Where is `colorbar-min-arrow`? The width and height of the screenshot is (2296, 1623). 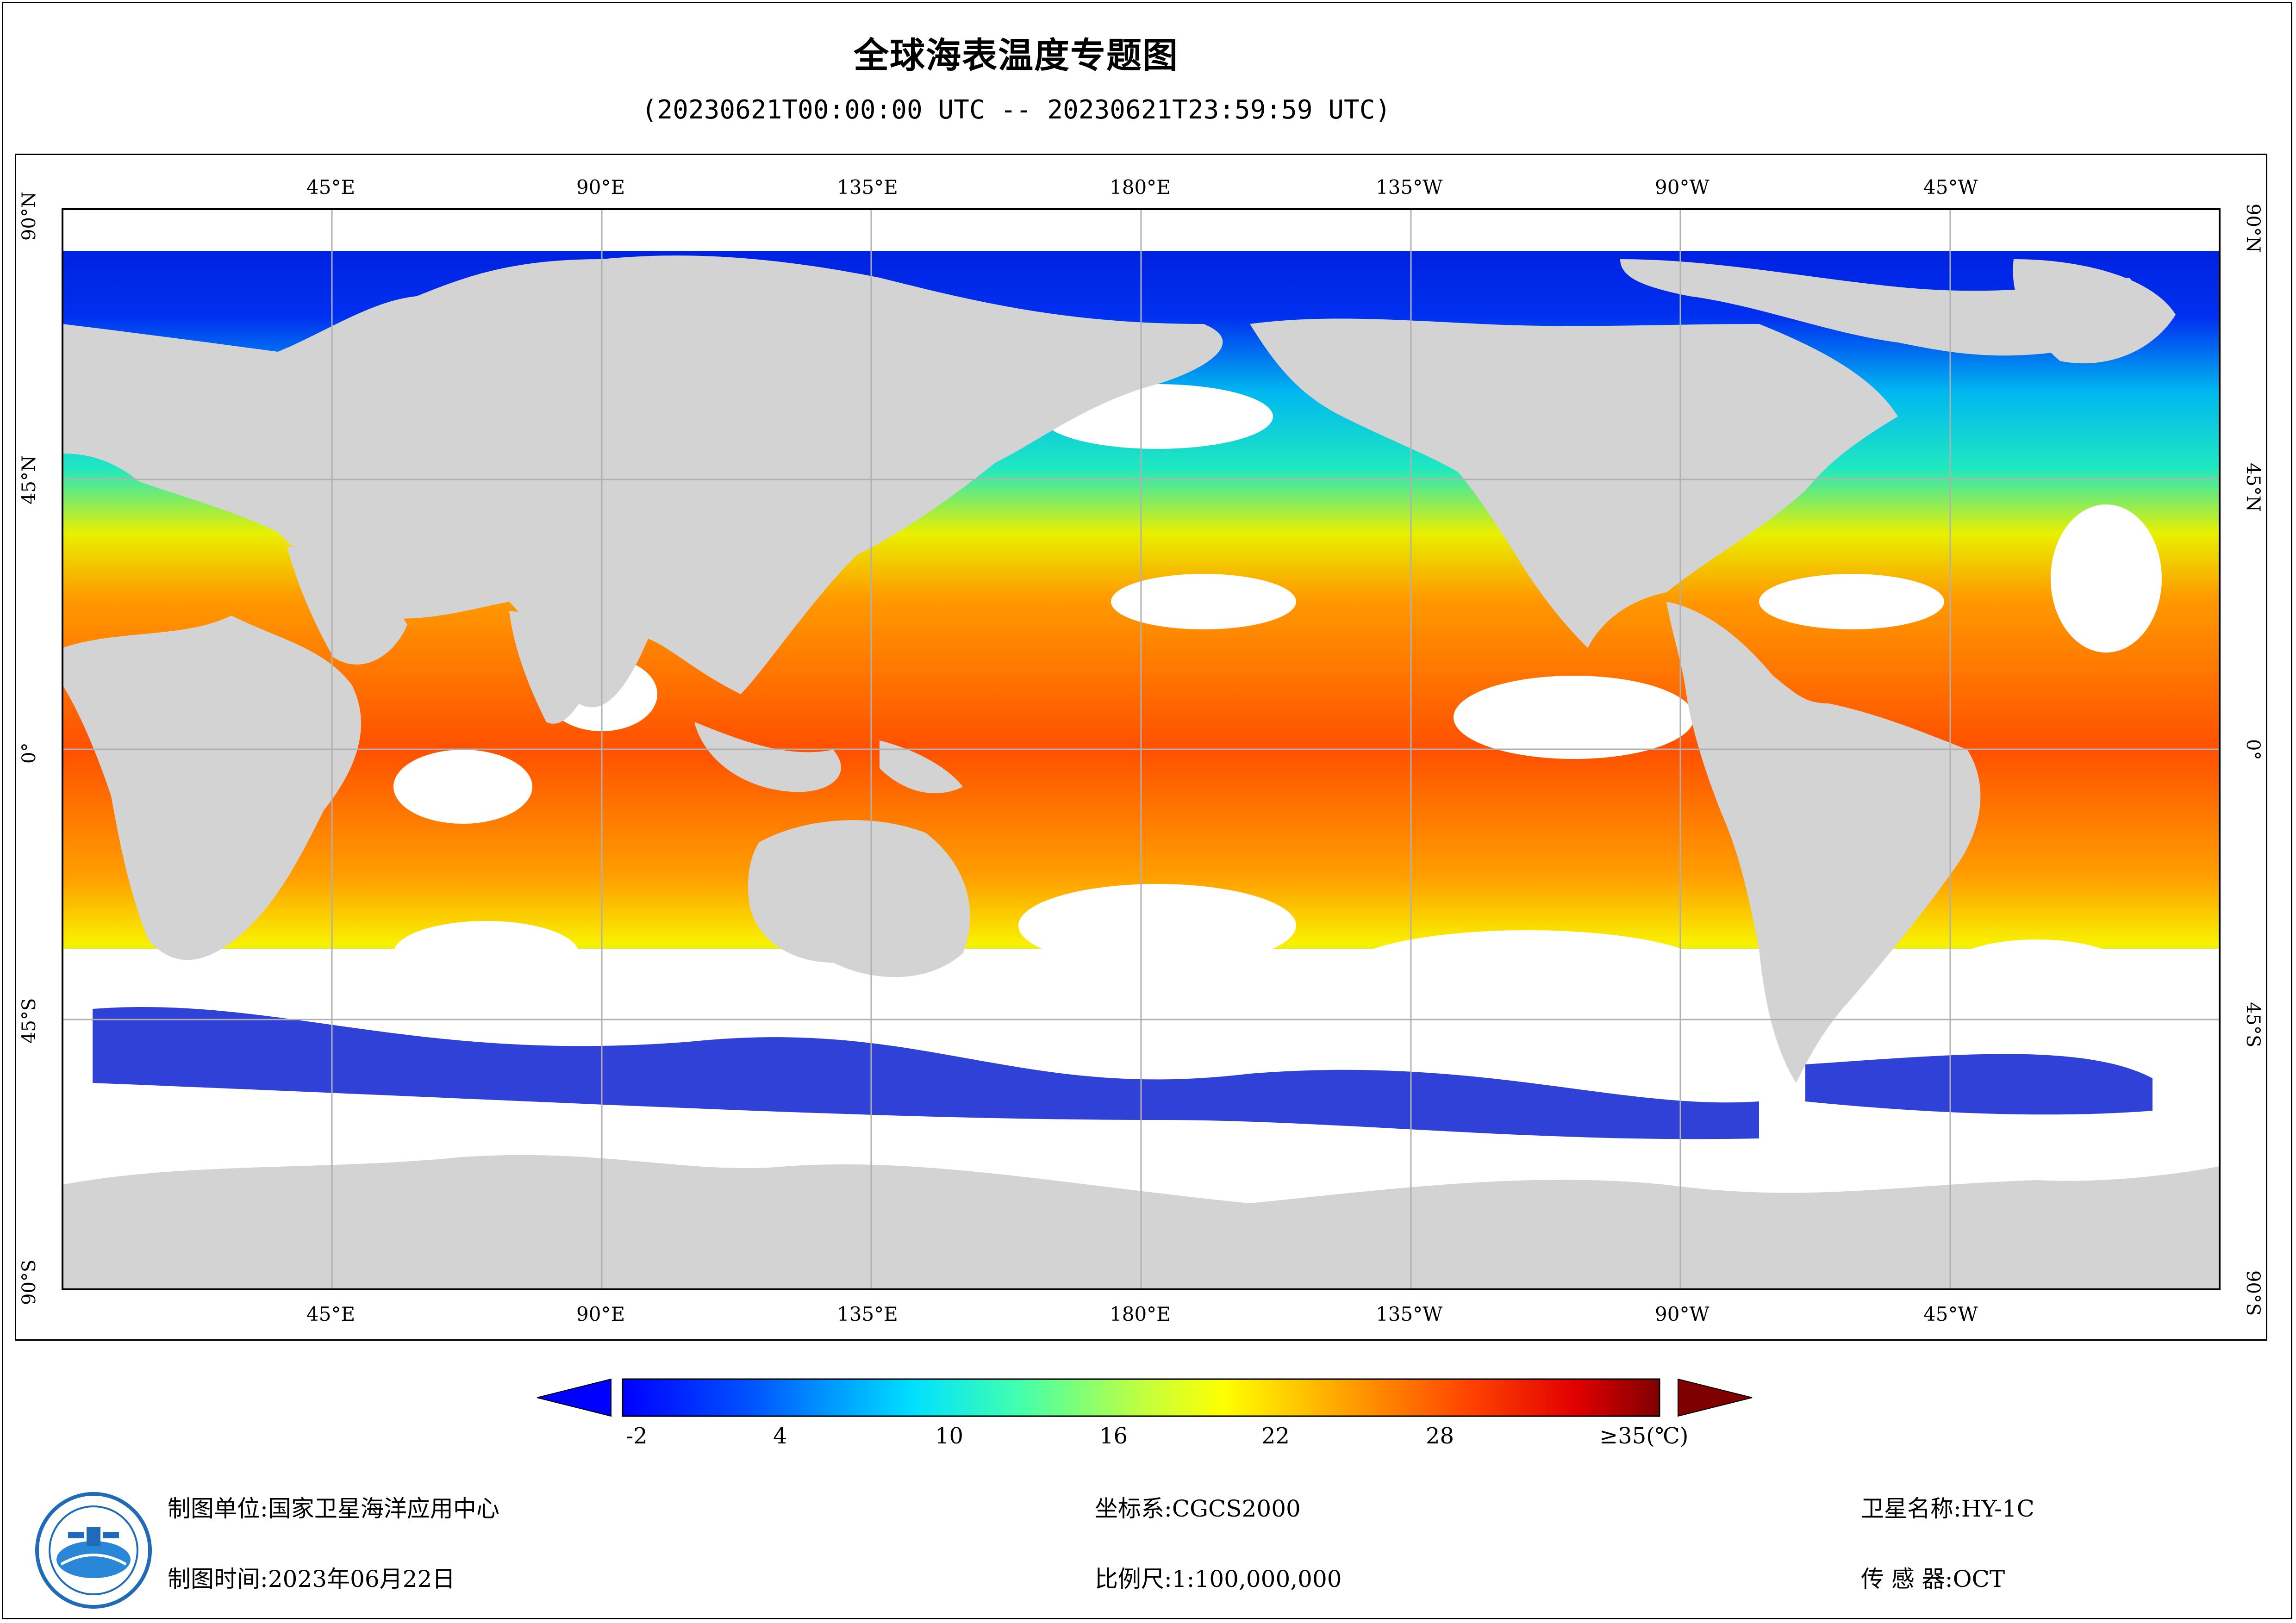 colorbar-min-arrow is located at coordinates (574, 1397).